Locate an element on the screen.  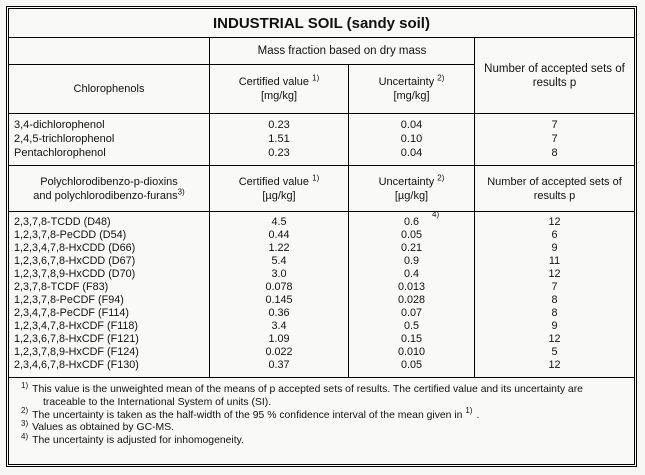
table-row: Pentachlorophenol 0.23 0.04 8 is located at coordinates (321, 156).